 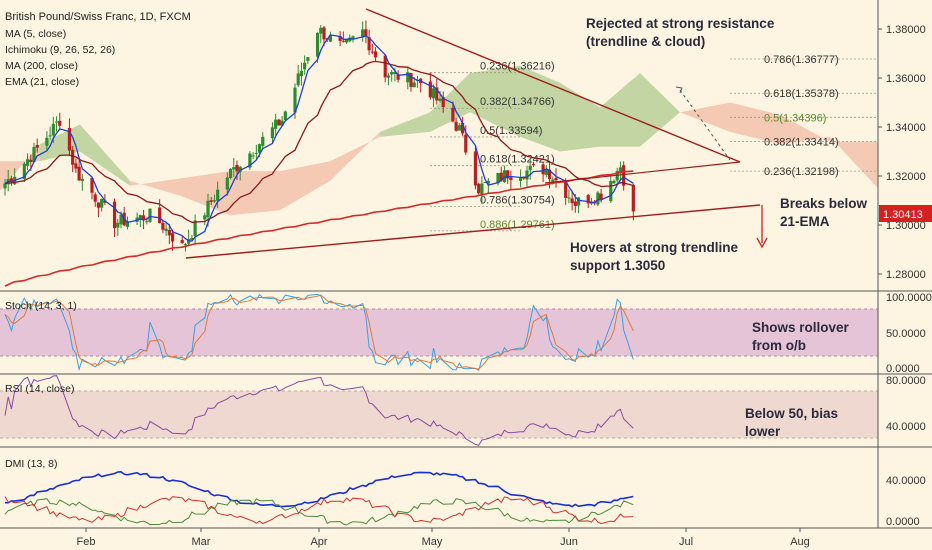 I want to click on annotation-support-line2: support 1.3050, so click(x=617, y=265).